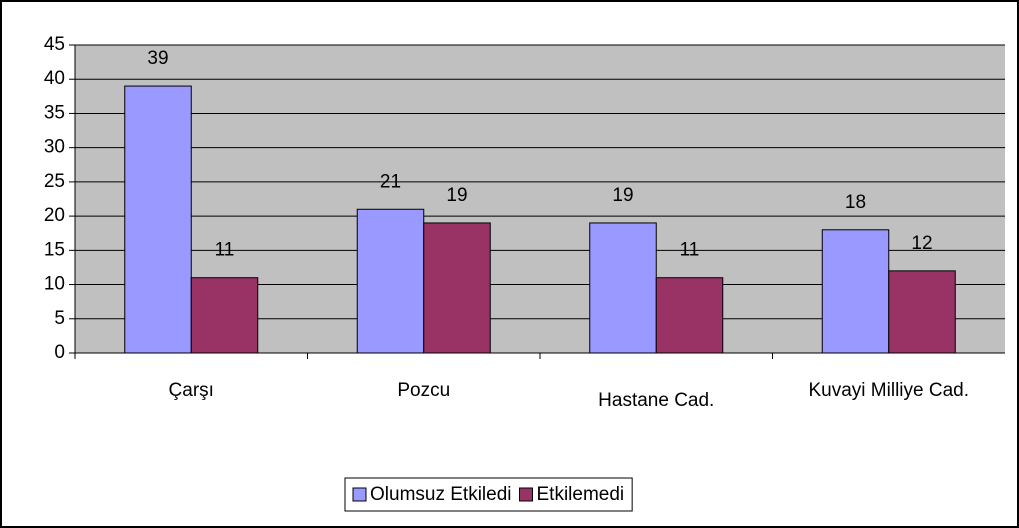  What do you see at coordinates (581, 494) in the screenshot?
I see `legend-label: Etkilemedi` at bounding box center [581, 494].